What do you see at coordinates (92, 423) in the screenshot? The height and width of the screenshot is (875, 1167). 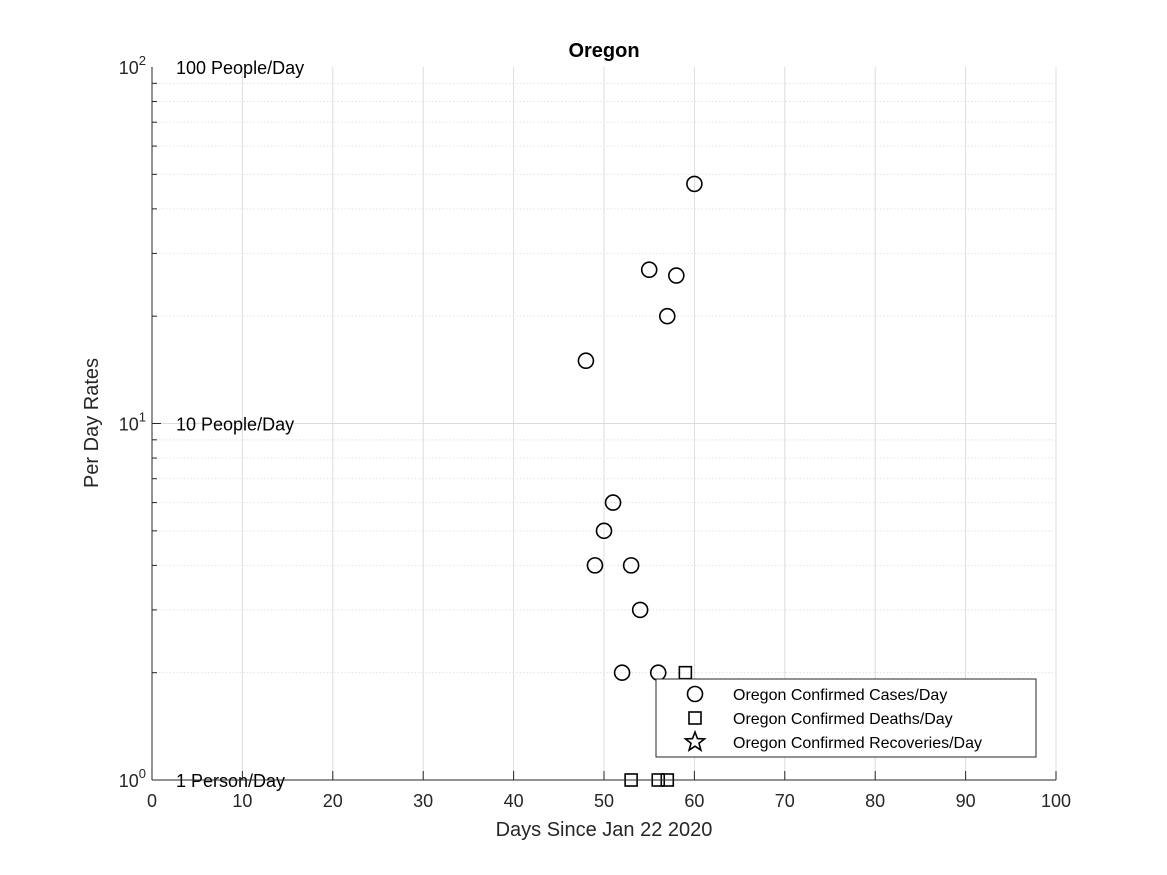 I see `y-axis-label: Per Day Rates` at bounding box center [92, 423].